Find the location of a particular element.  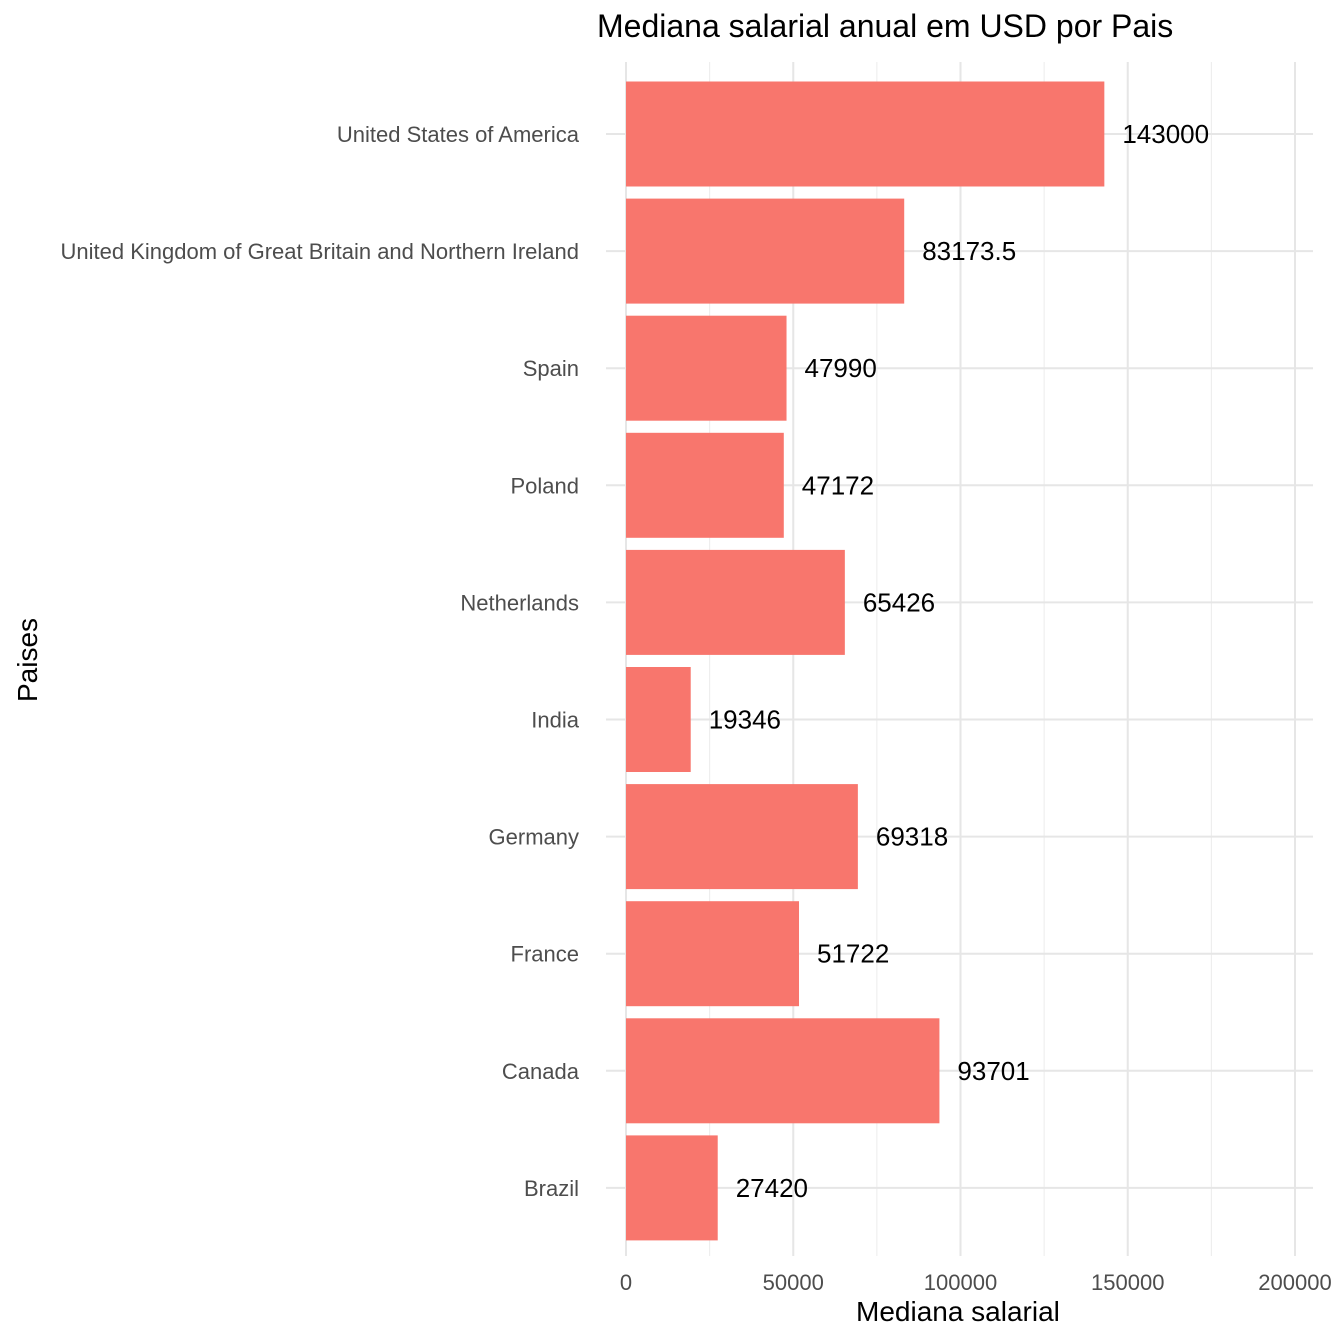

data-label: 69318 is located at coordinates (912, 837).